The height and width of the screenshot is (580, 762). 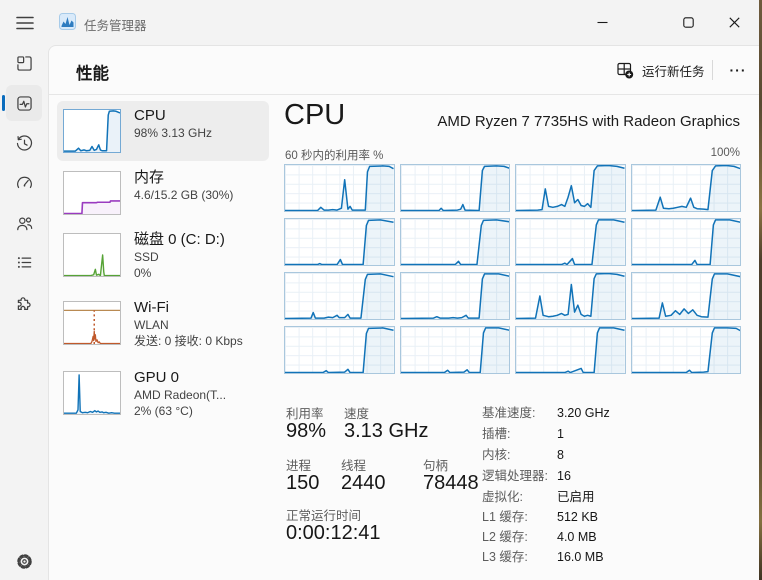 I want to click on processes-label: 进程, so click(x=299, y=466).